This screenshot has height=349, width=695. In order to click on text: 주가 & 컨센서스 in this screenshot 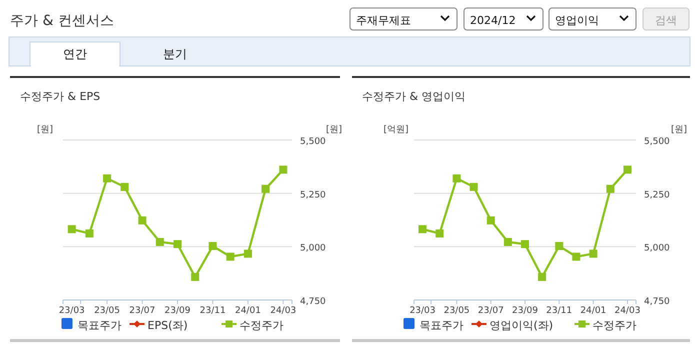, I will do `click(62, 21)`.